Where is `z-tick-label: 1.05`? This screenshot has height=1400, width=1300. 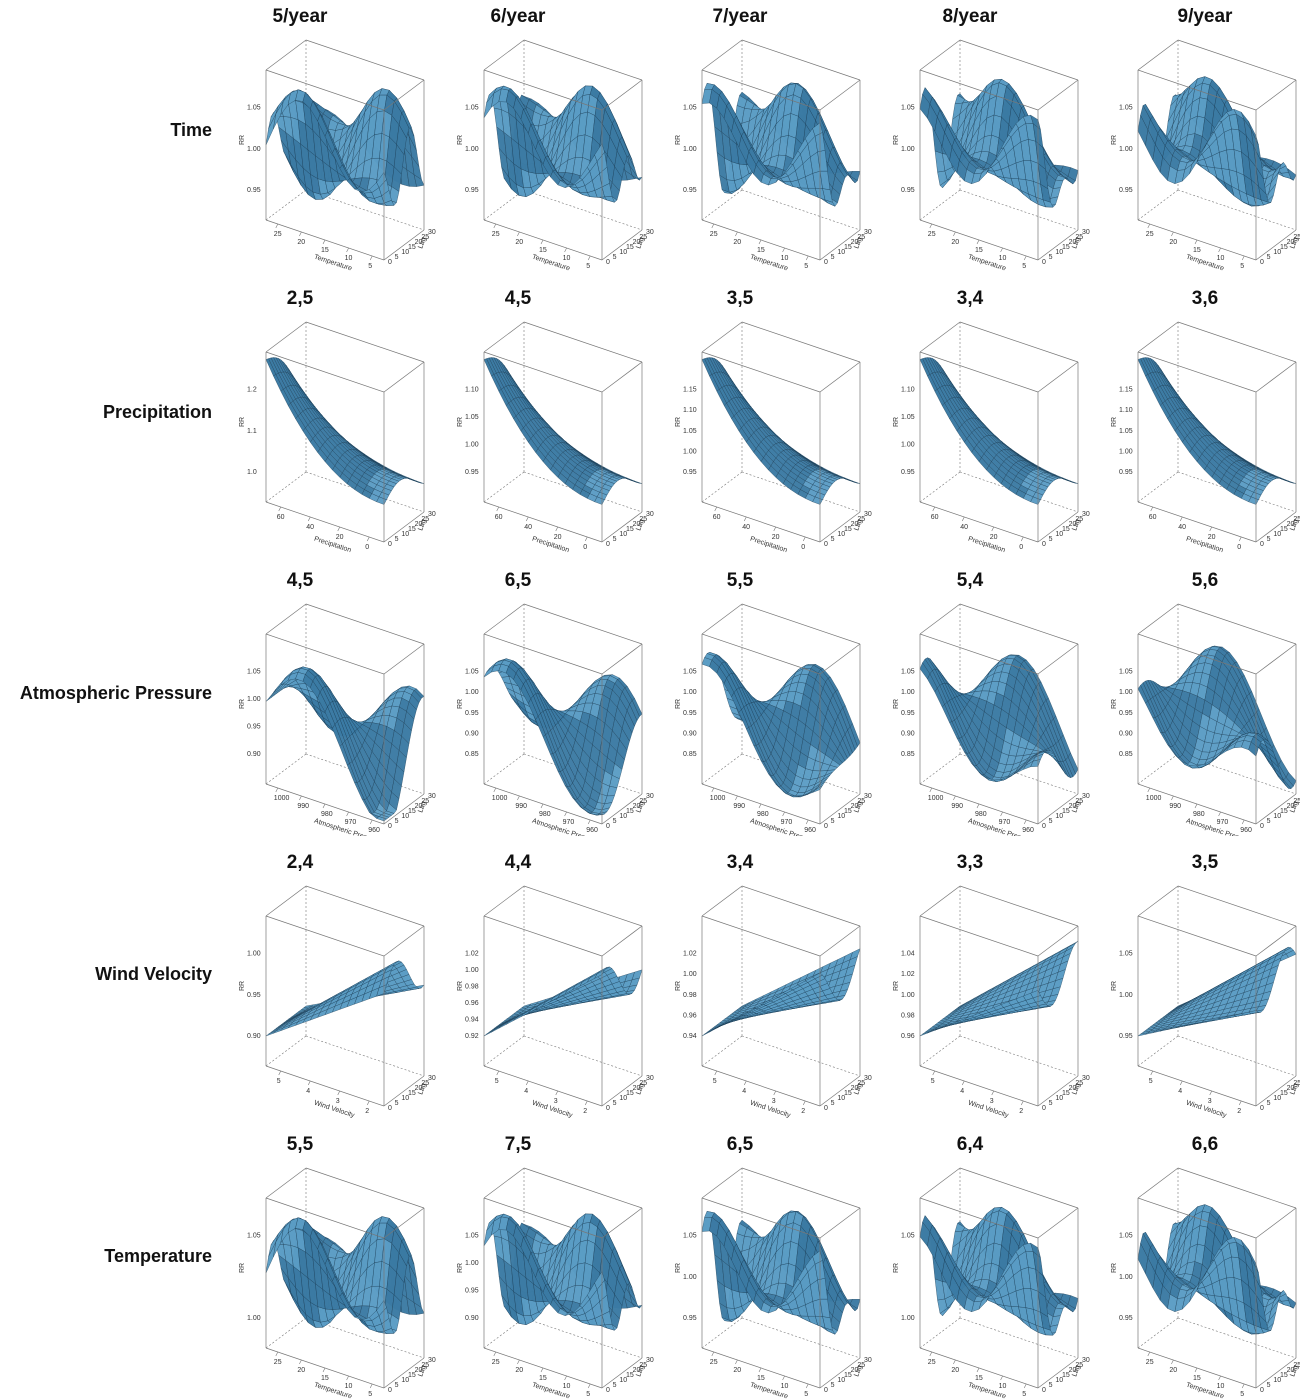
z-tick-label: 1.05 is located at coordinates (908, 108).